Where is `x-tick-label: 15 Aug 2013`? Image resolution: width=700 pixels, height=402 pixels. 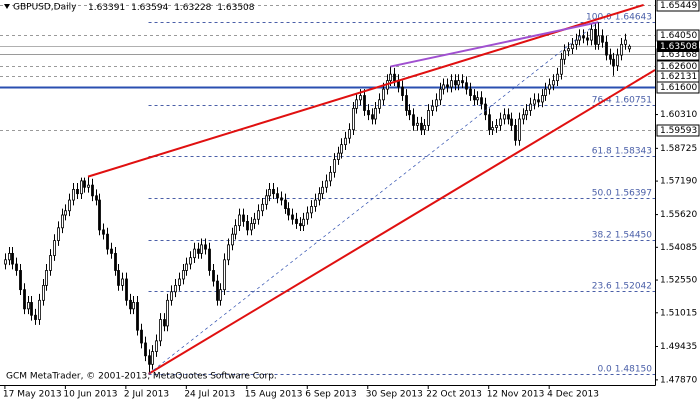 x-tick-label: 15 Aug 2013 is located at coordinates (274, 395).